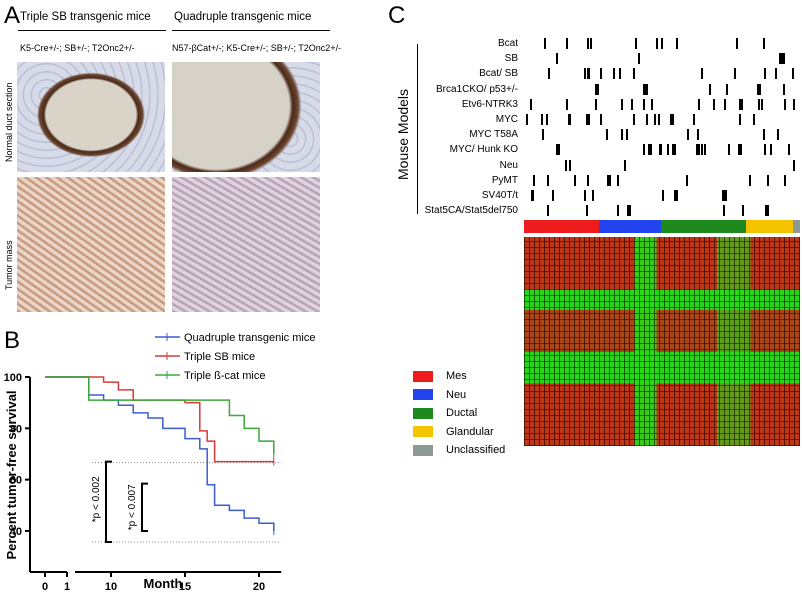 The image size is (802, 595). What do you see at coordinates (471, 211) in the screenshot?
I see `model-label: Stat5CA/Stat5del750` at bounding box center [471, 211].